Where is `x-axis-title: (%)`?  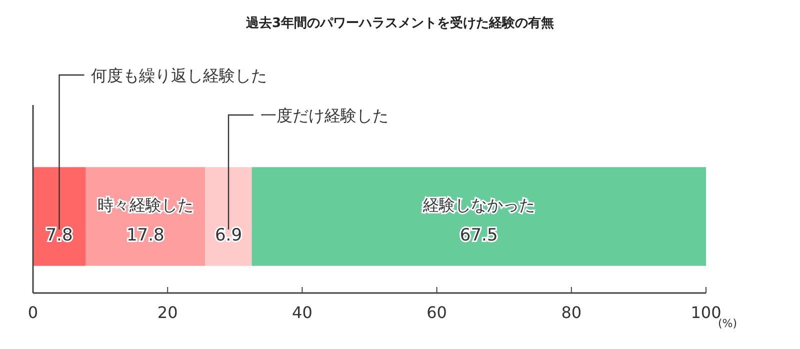
x-axis-title: (%) is located at coordinates (728, 323).